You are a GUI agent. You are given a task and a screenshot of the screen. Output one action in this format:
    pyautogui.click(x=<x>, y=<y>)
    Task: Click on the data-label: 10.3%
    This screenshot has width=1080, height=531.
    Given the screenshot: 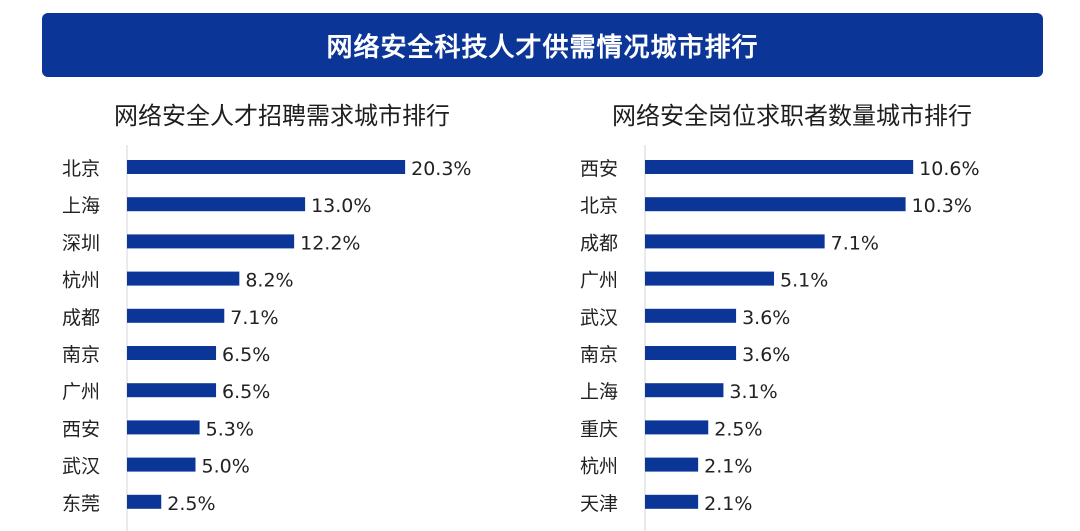 What is the action you would take?
    pyautogui.click(x=942, y=206)
    